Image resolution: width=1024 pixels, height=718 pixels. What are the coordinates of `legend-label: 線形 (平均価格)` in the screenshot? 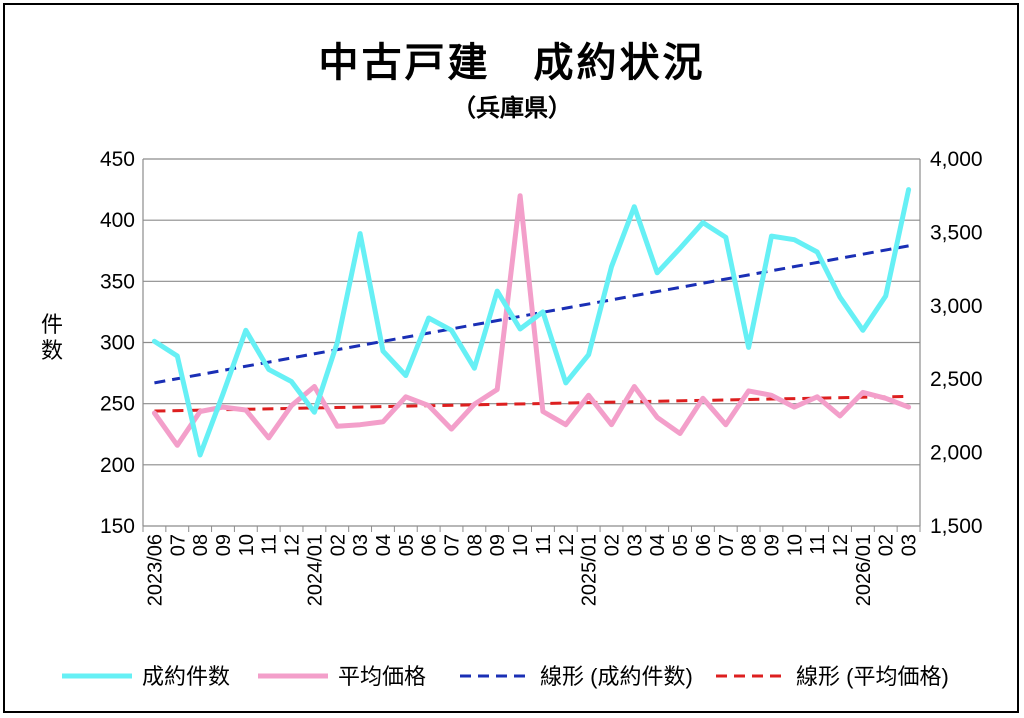 It's located at (872, 676).